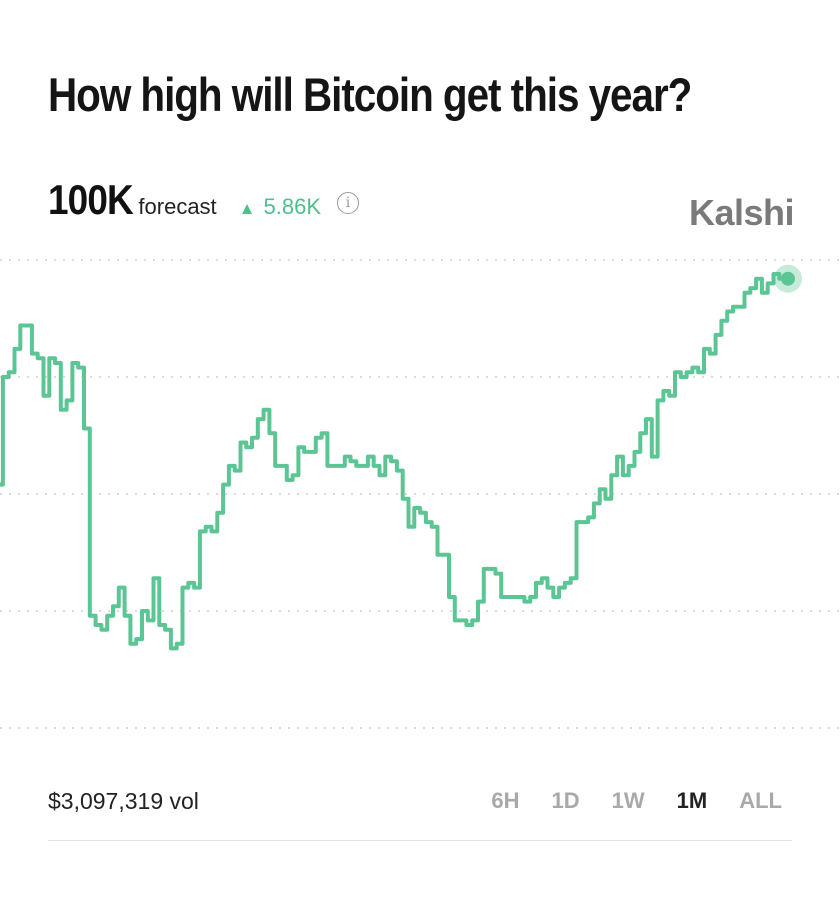  I want to click on range-tab-1w: 1W, so click(628, 800).